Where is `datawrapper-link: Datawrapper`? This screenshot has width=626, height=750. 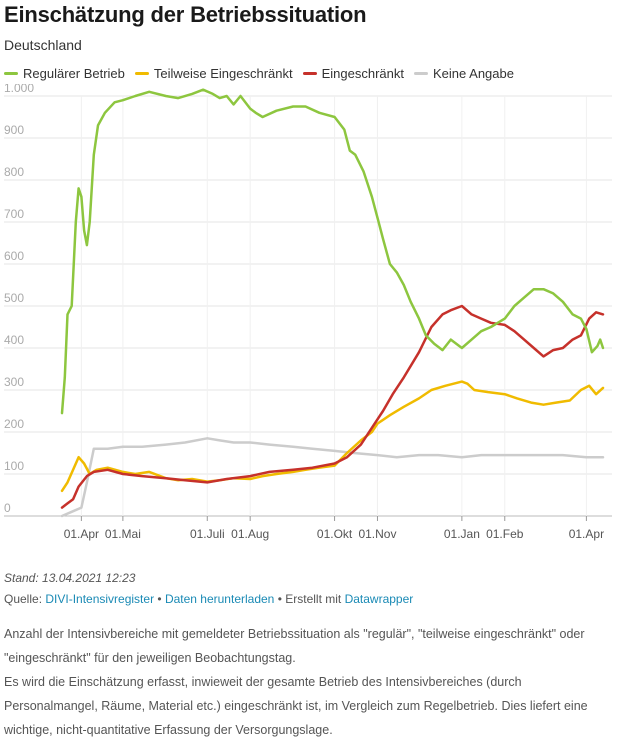
datawrapper-link: Datawrapper is located at coordinates (379, 599).